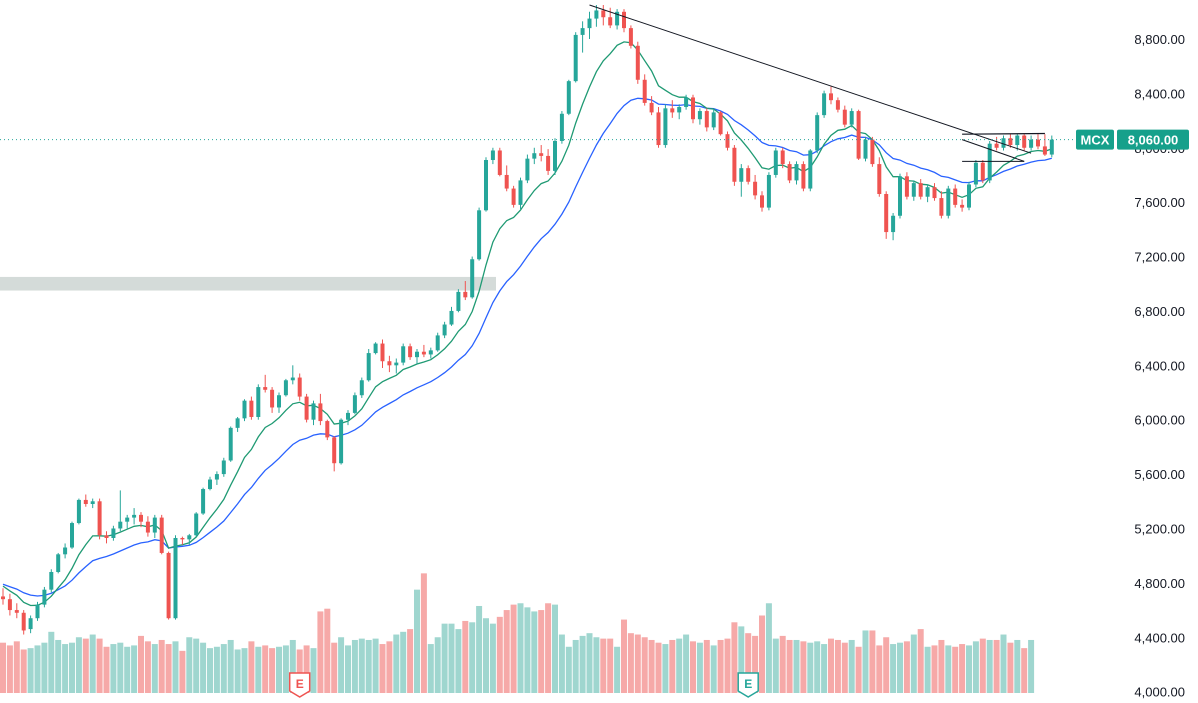  What do you see at coordinates (810, 79) in the screenshot?
I see `descending-trendline` at bounding box center [810, 79].